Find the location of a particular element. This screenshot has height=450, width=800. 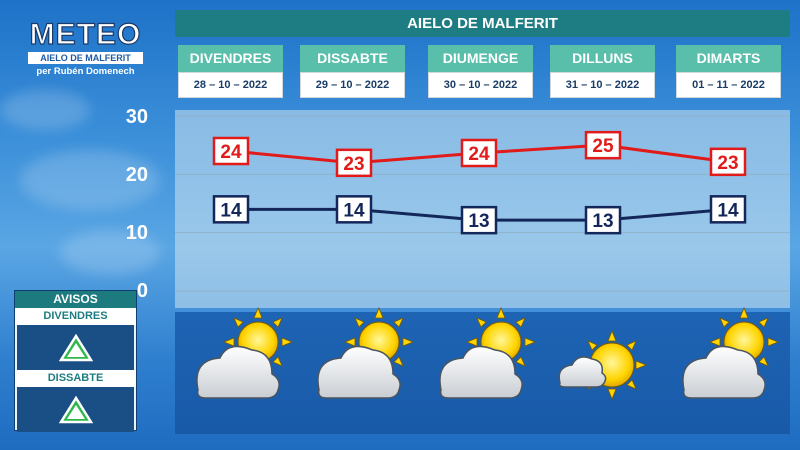

day-name: DILLUNS is located at coordinates (602, 58).